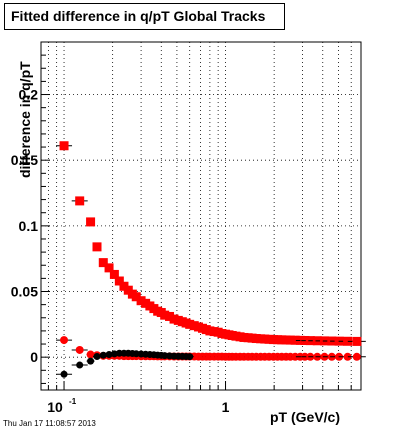 Image resolution: width=400 pixels, height=433 pixels. Describe the element at coordinates (25, 119) in the screenshot. I see `y-axis-label: difference in q/pT` at that location.